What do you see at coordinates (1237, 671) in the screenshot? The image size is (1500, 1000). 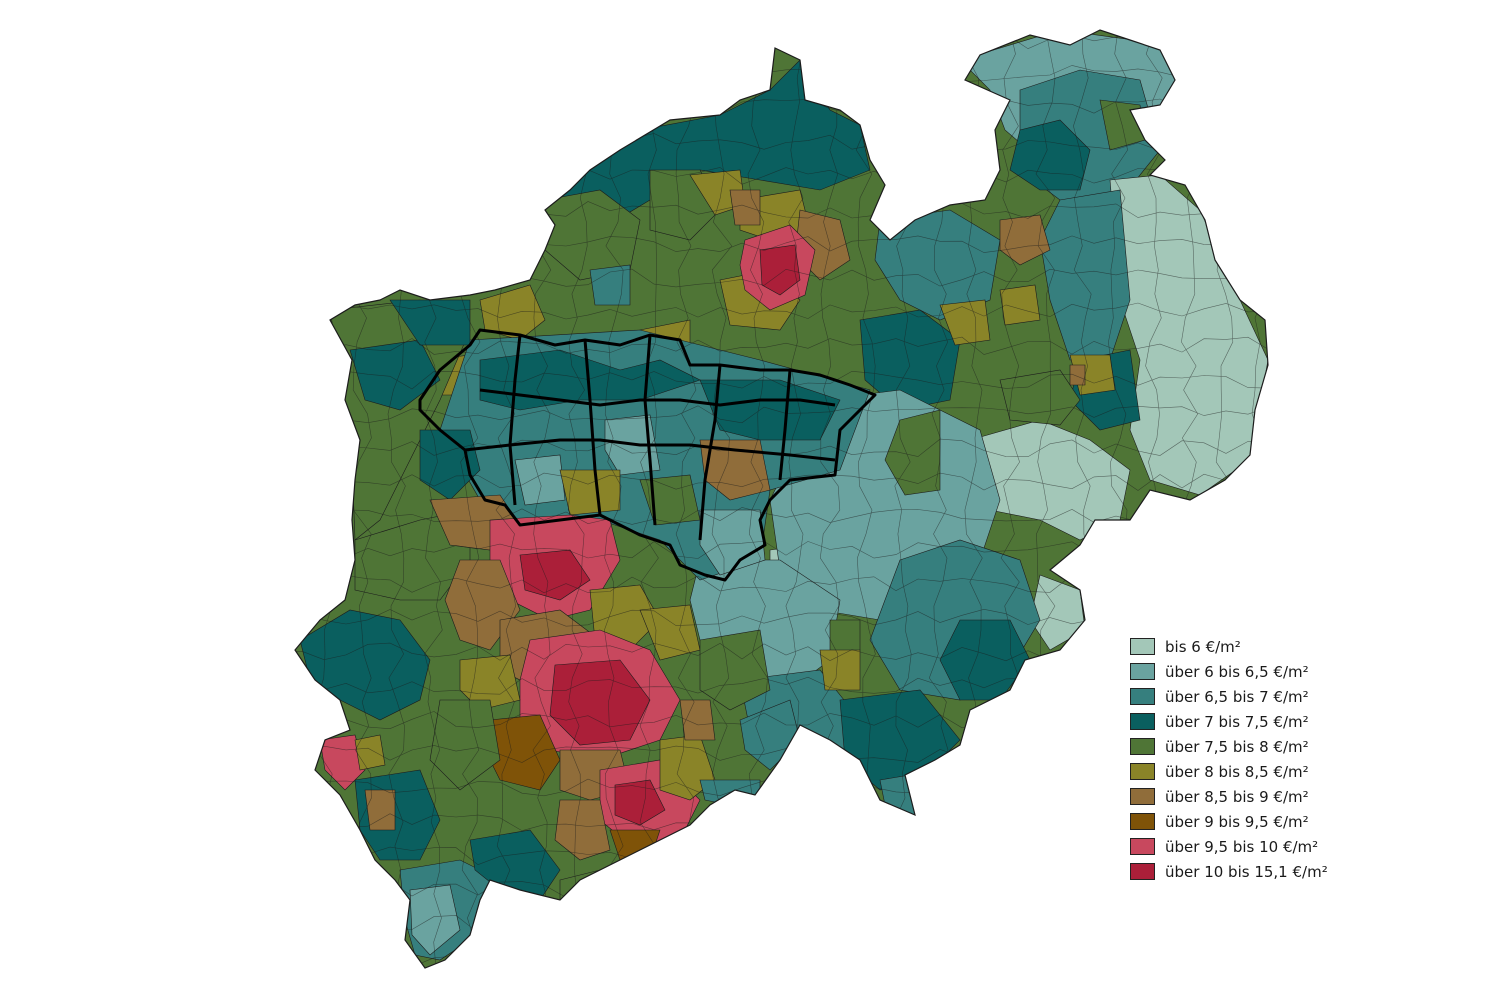 I see `legend-label: über 6 bis 6,5 €/m²` at bounding box center [1237, 671].